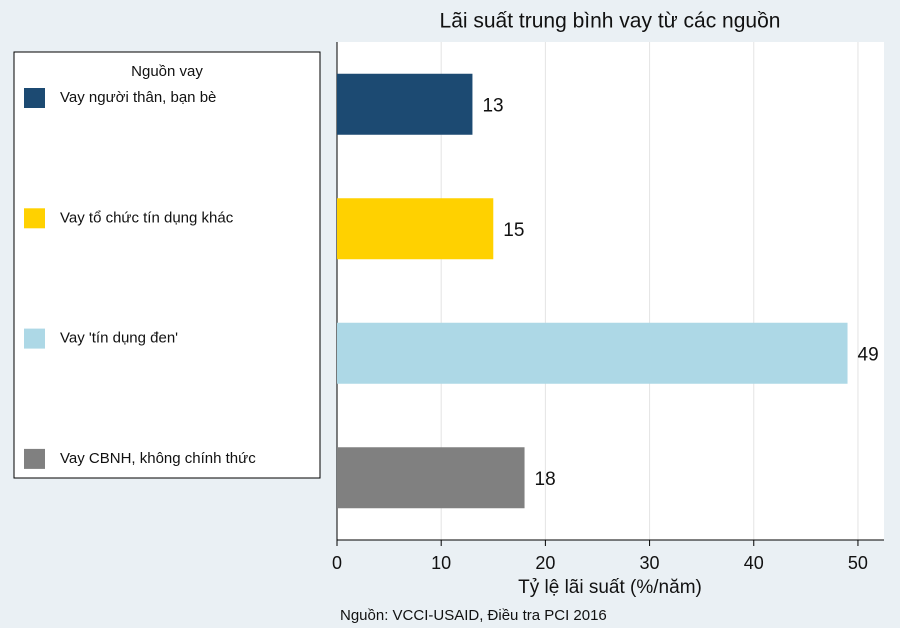 This screenshot has width=900, height=628. I want to click on legend-label: Vay tổ chức tín dụng khác, so click(147, 217).